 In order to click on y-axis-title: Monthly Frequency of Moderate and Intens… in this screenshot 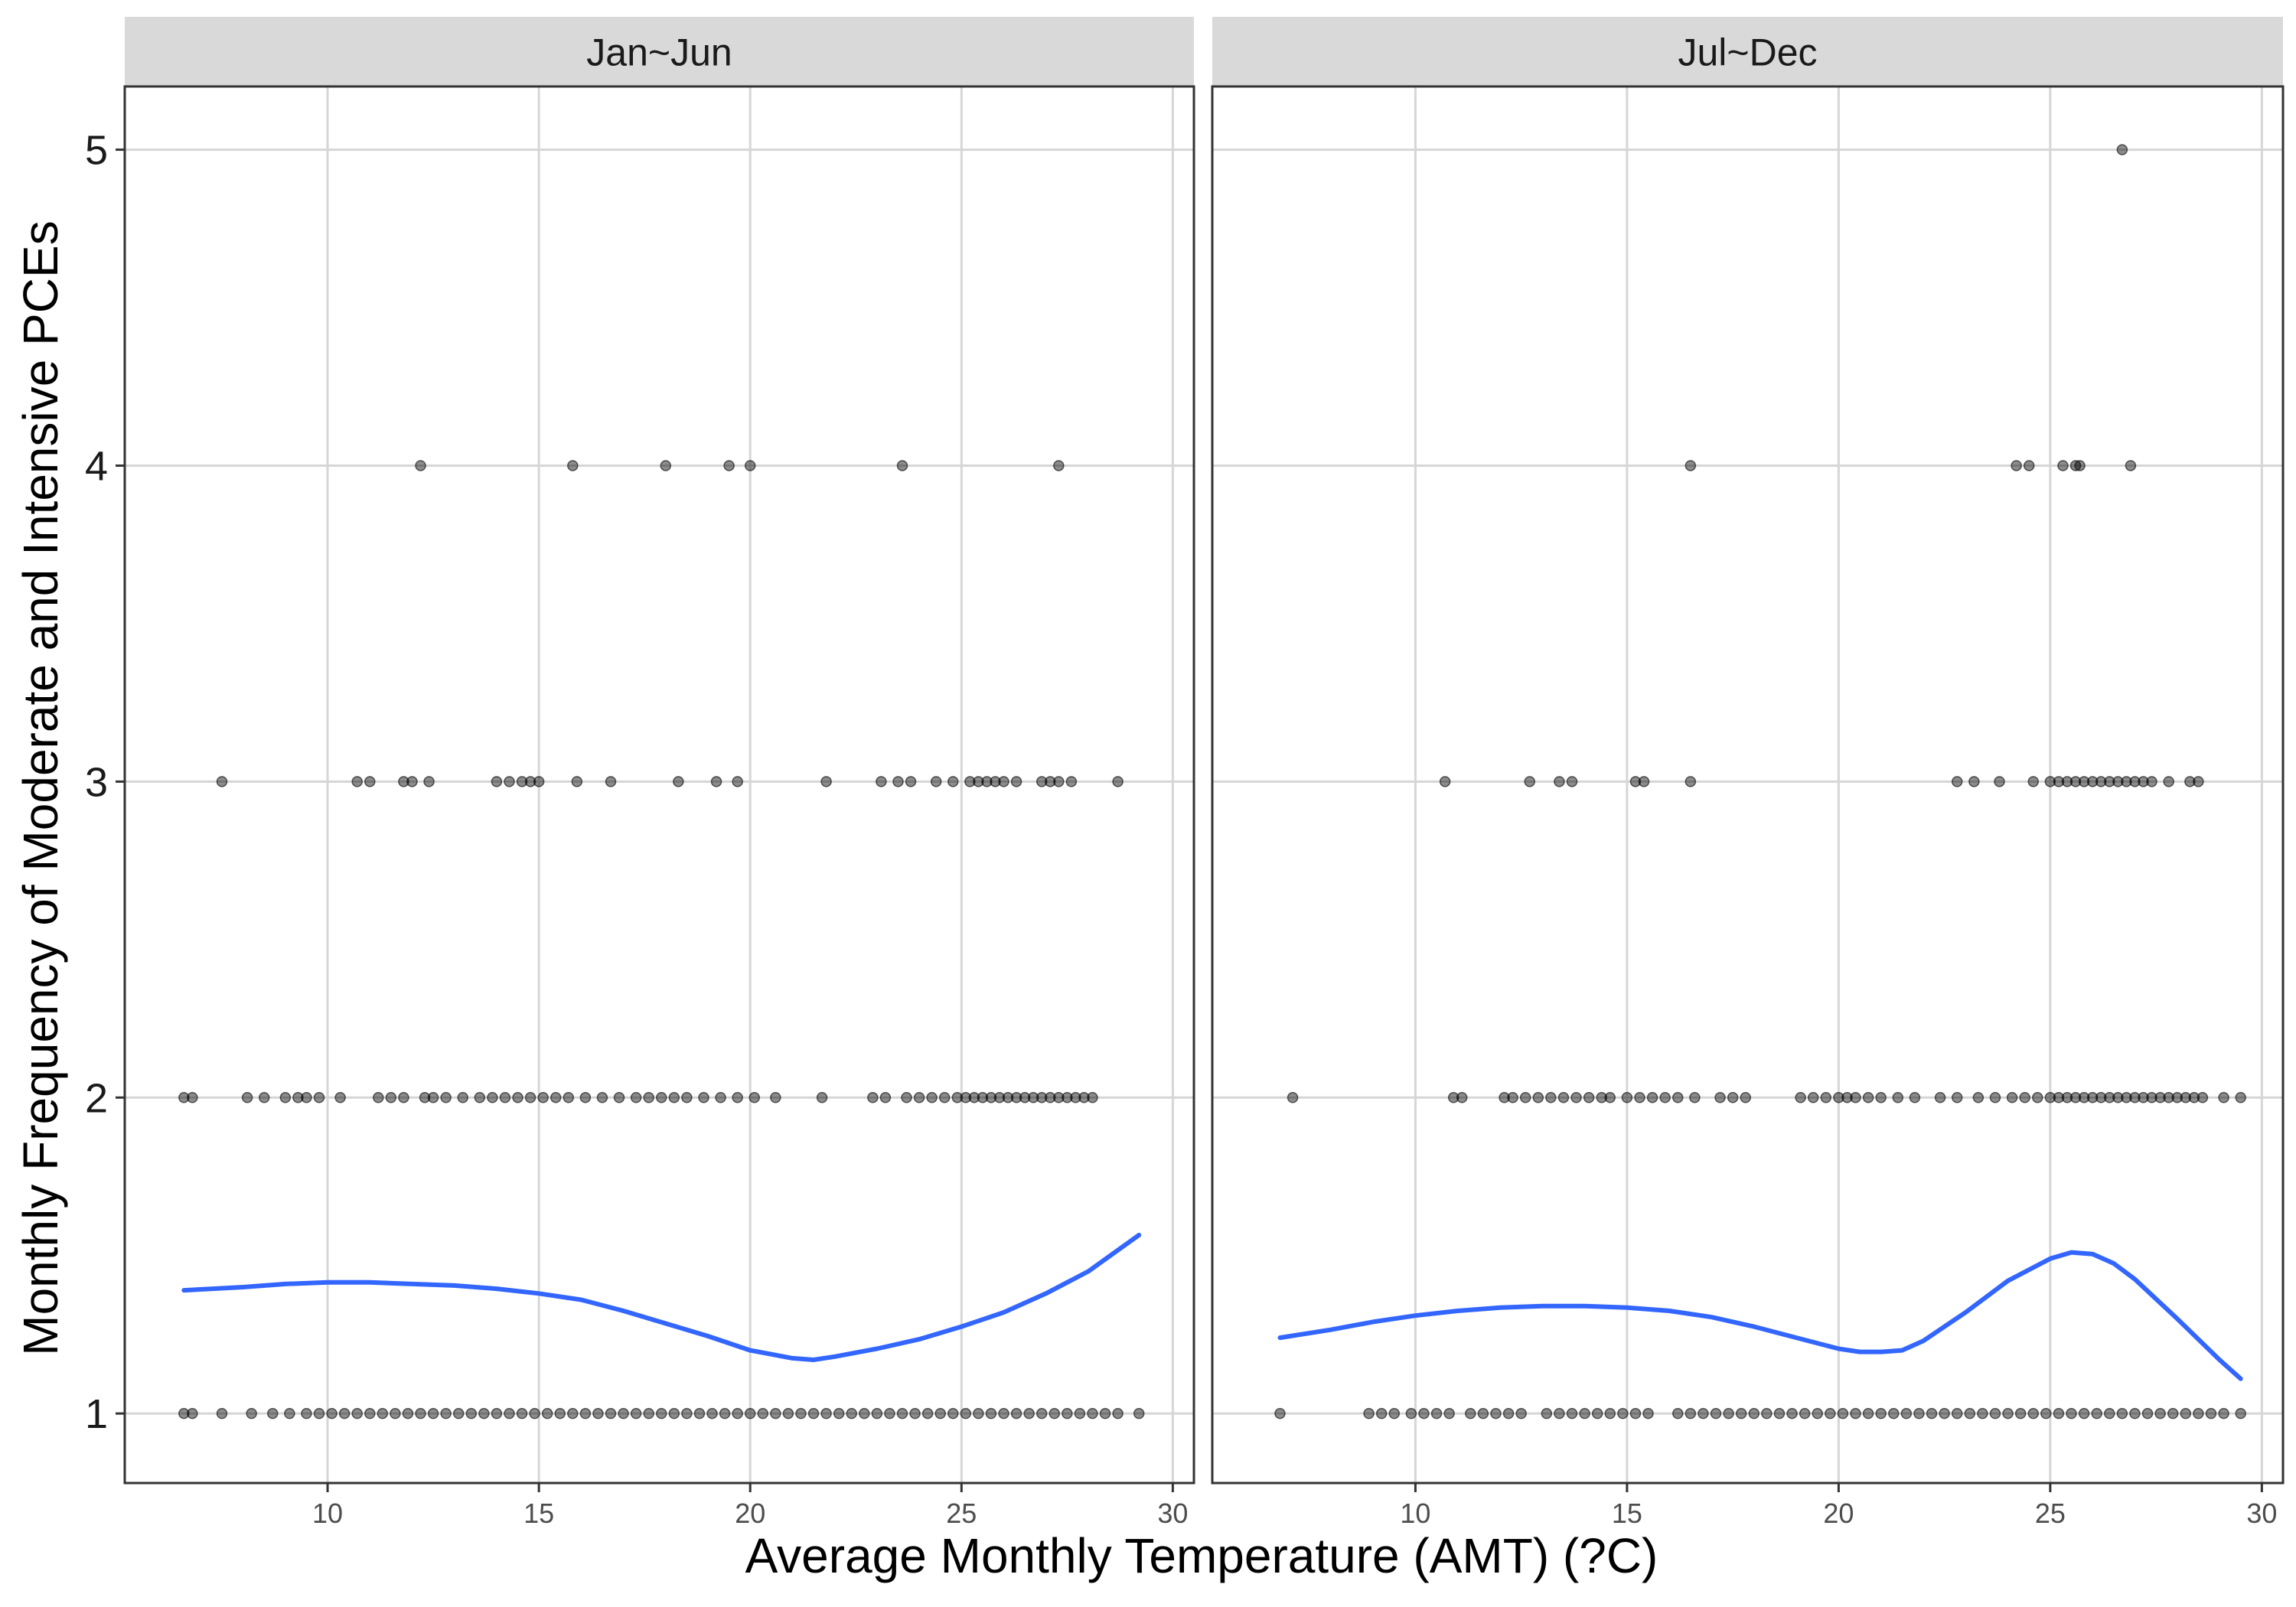, I will do `click(40, 787)`.